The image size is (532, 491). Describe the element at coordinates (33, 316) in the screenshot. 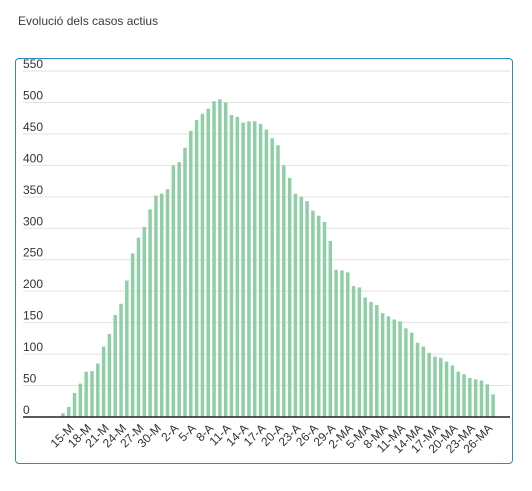

I see `y-tick-label: 150` at that location.